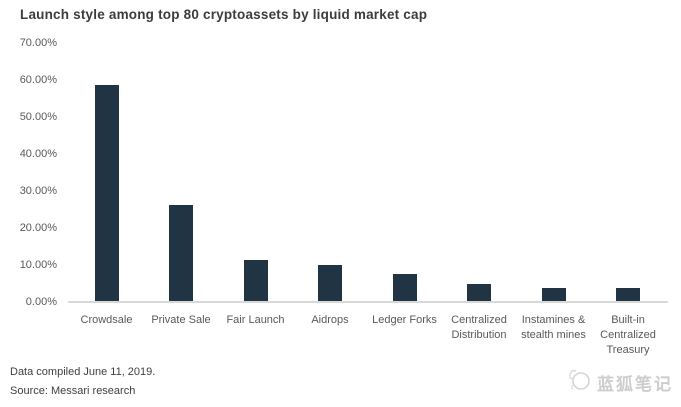 This screenshot has height=407, width=681. I want to click on x-axis-category-label: Private Sale, so click(181, 320).